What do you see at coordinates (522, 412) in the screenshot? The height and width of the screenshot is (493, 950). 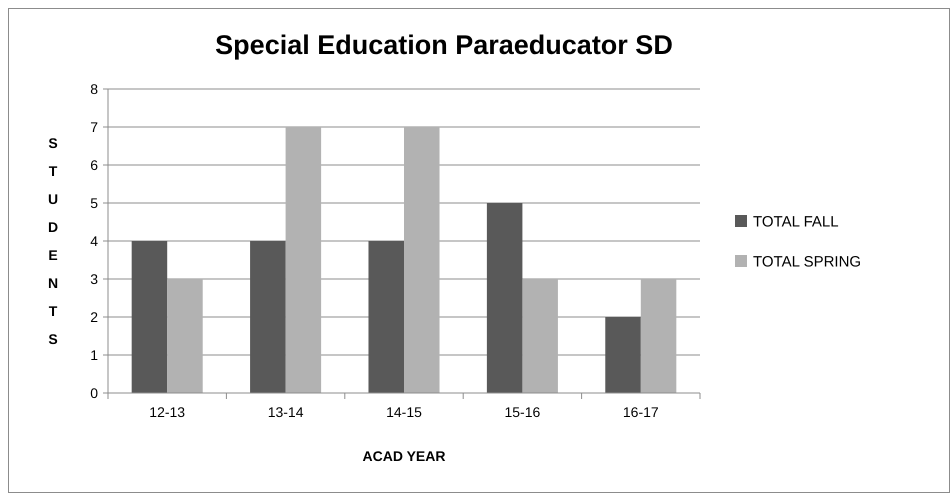 I see `x-tick-label: 15-16` at bounding box center [522, 412].